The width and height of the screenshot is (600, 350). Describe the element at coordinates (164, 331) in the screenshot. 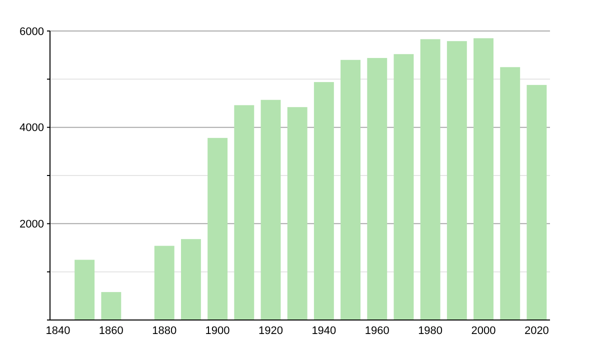

I see `x-tick-label: 1880` at that location.